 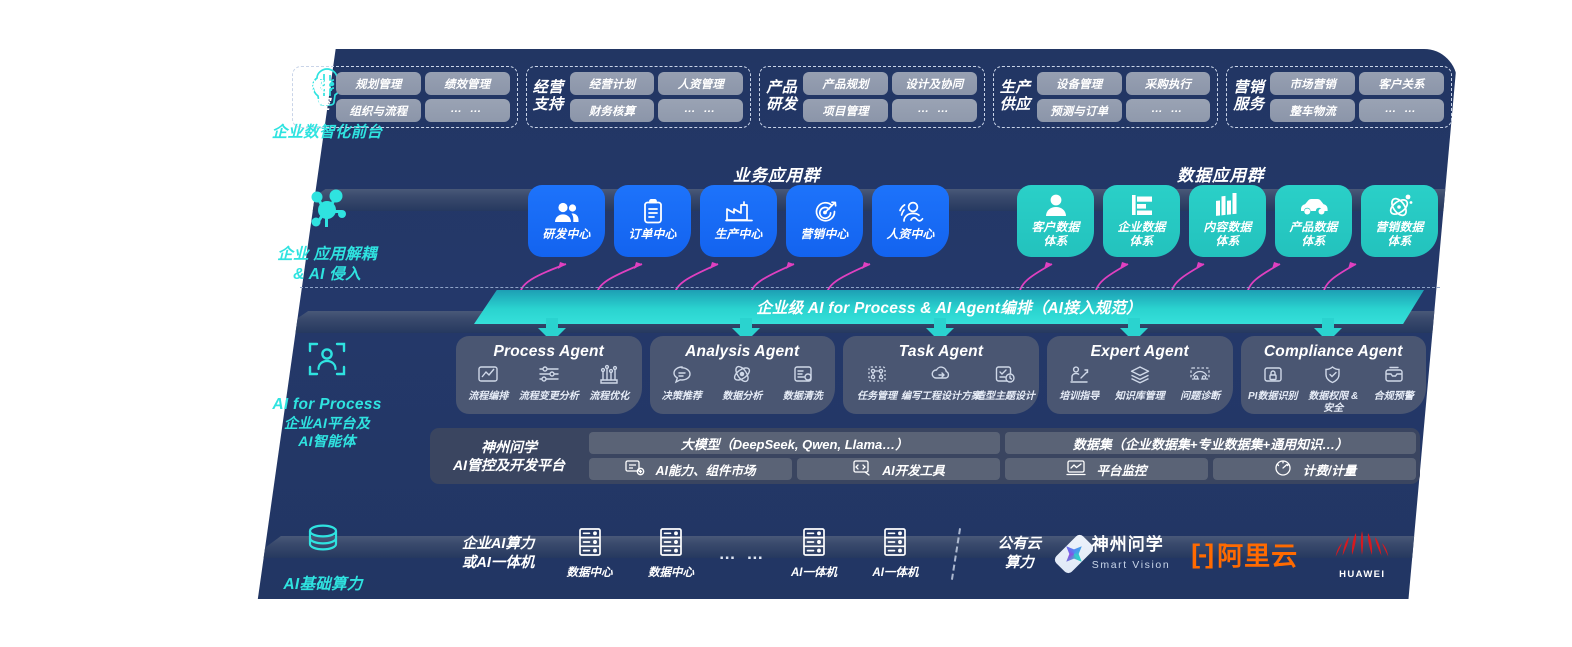 What do you see at coordinates (1401, 83) in the screenshot?
I see `domain-chip: 客户关系` at bounding box center [1401, 83].